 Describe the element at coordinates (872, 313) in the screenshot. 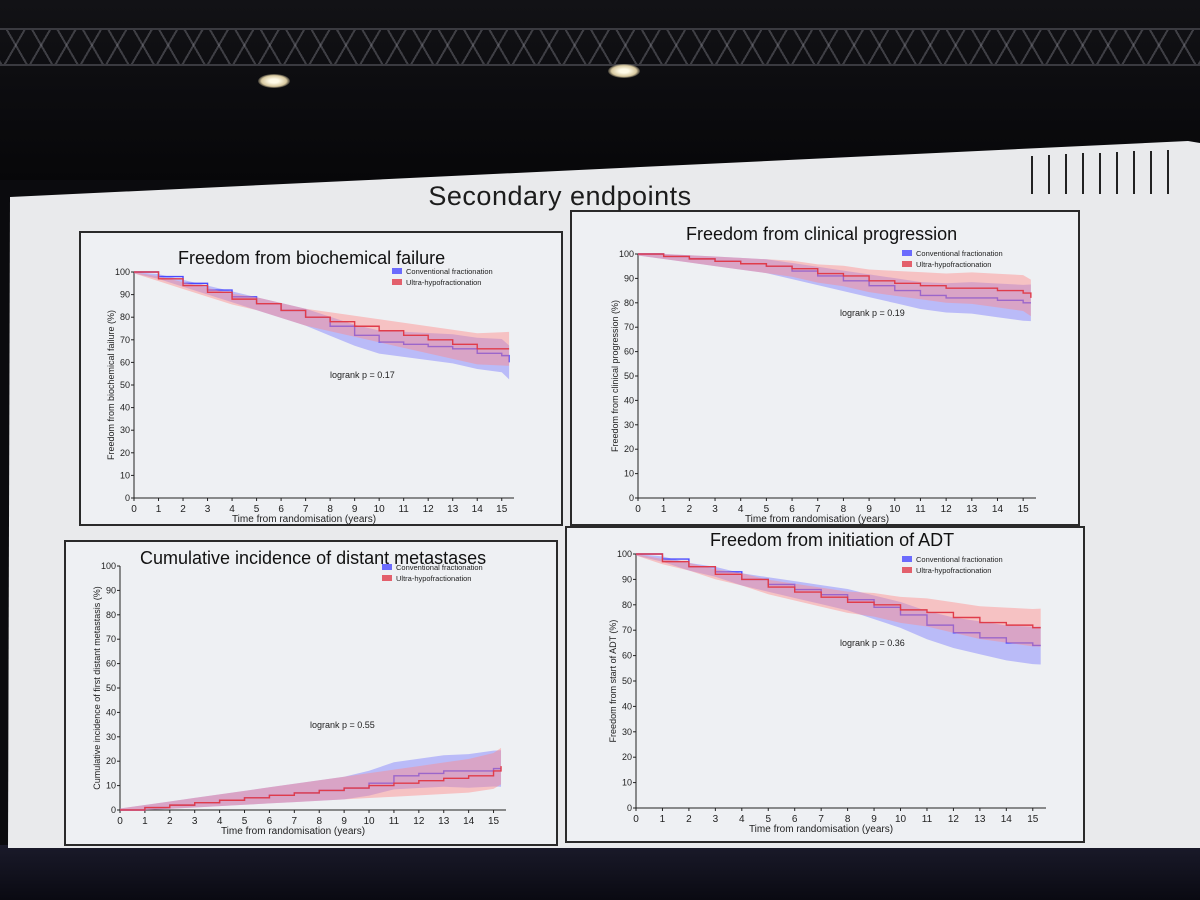

I see `logrank-annotation: logrank p = 0.19` at that location.